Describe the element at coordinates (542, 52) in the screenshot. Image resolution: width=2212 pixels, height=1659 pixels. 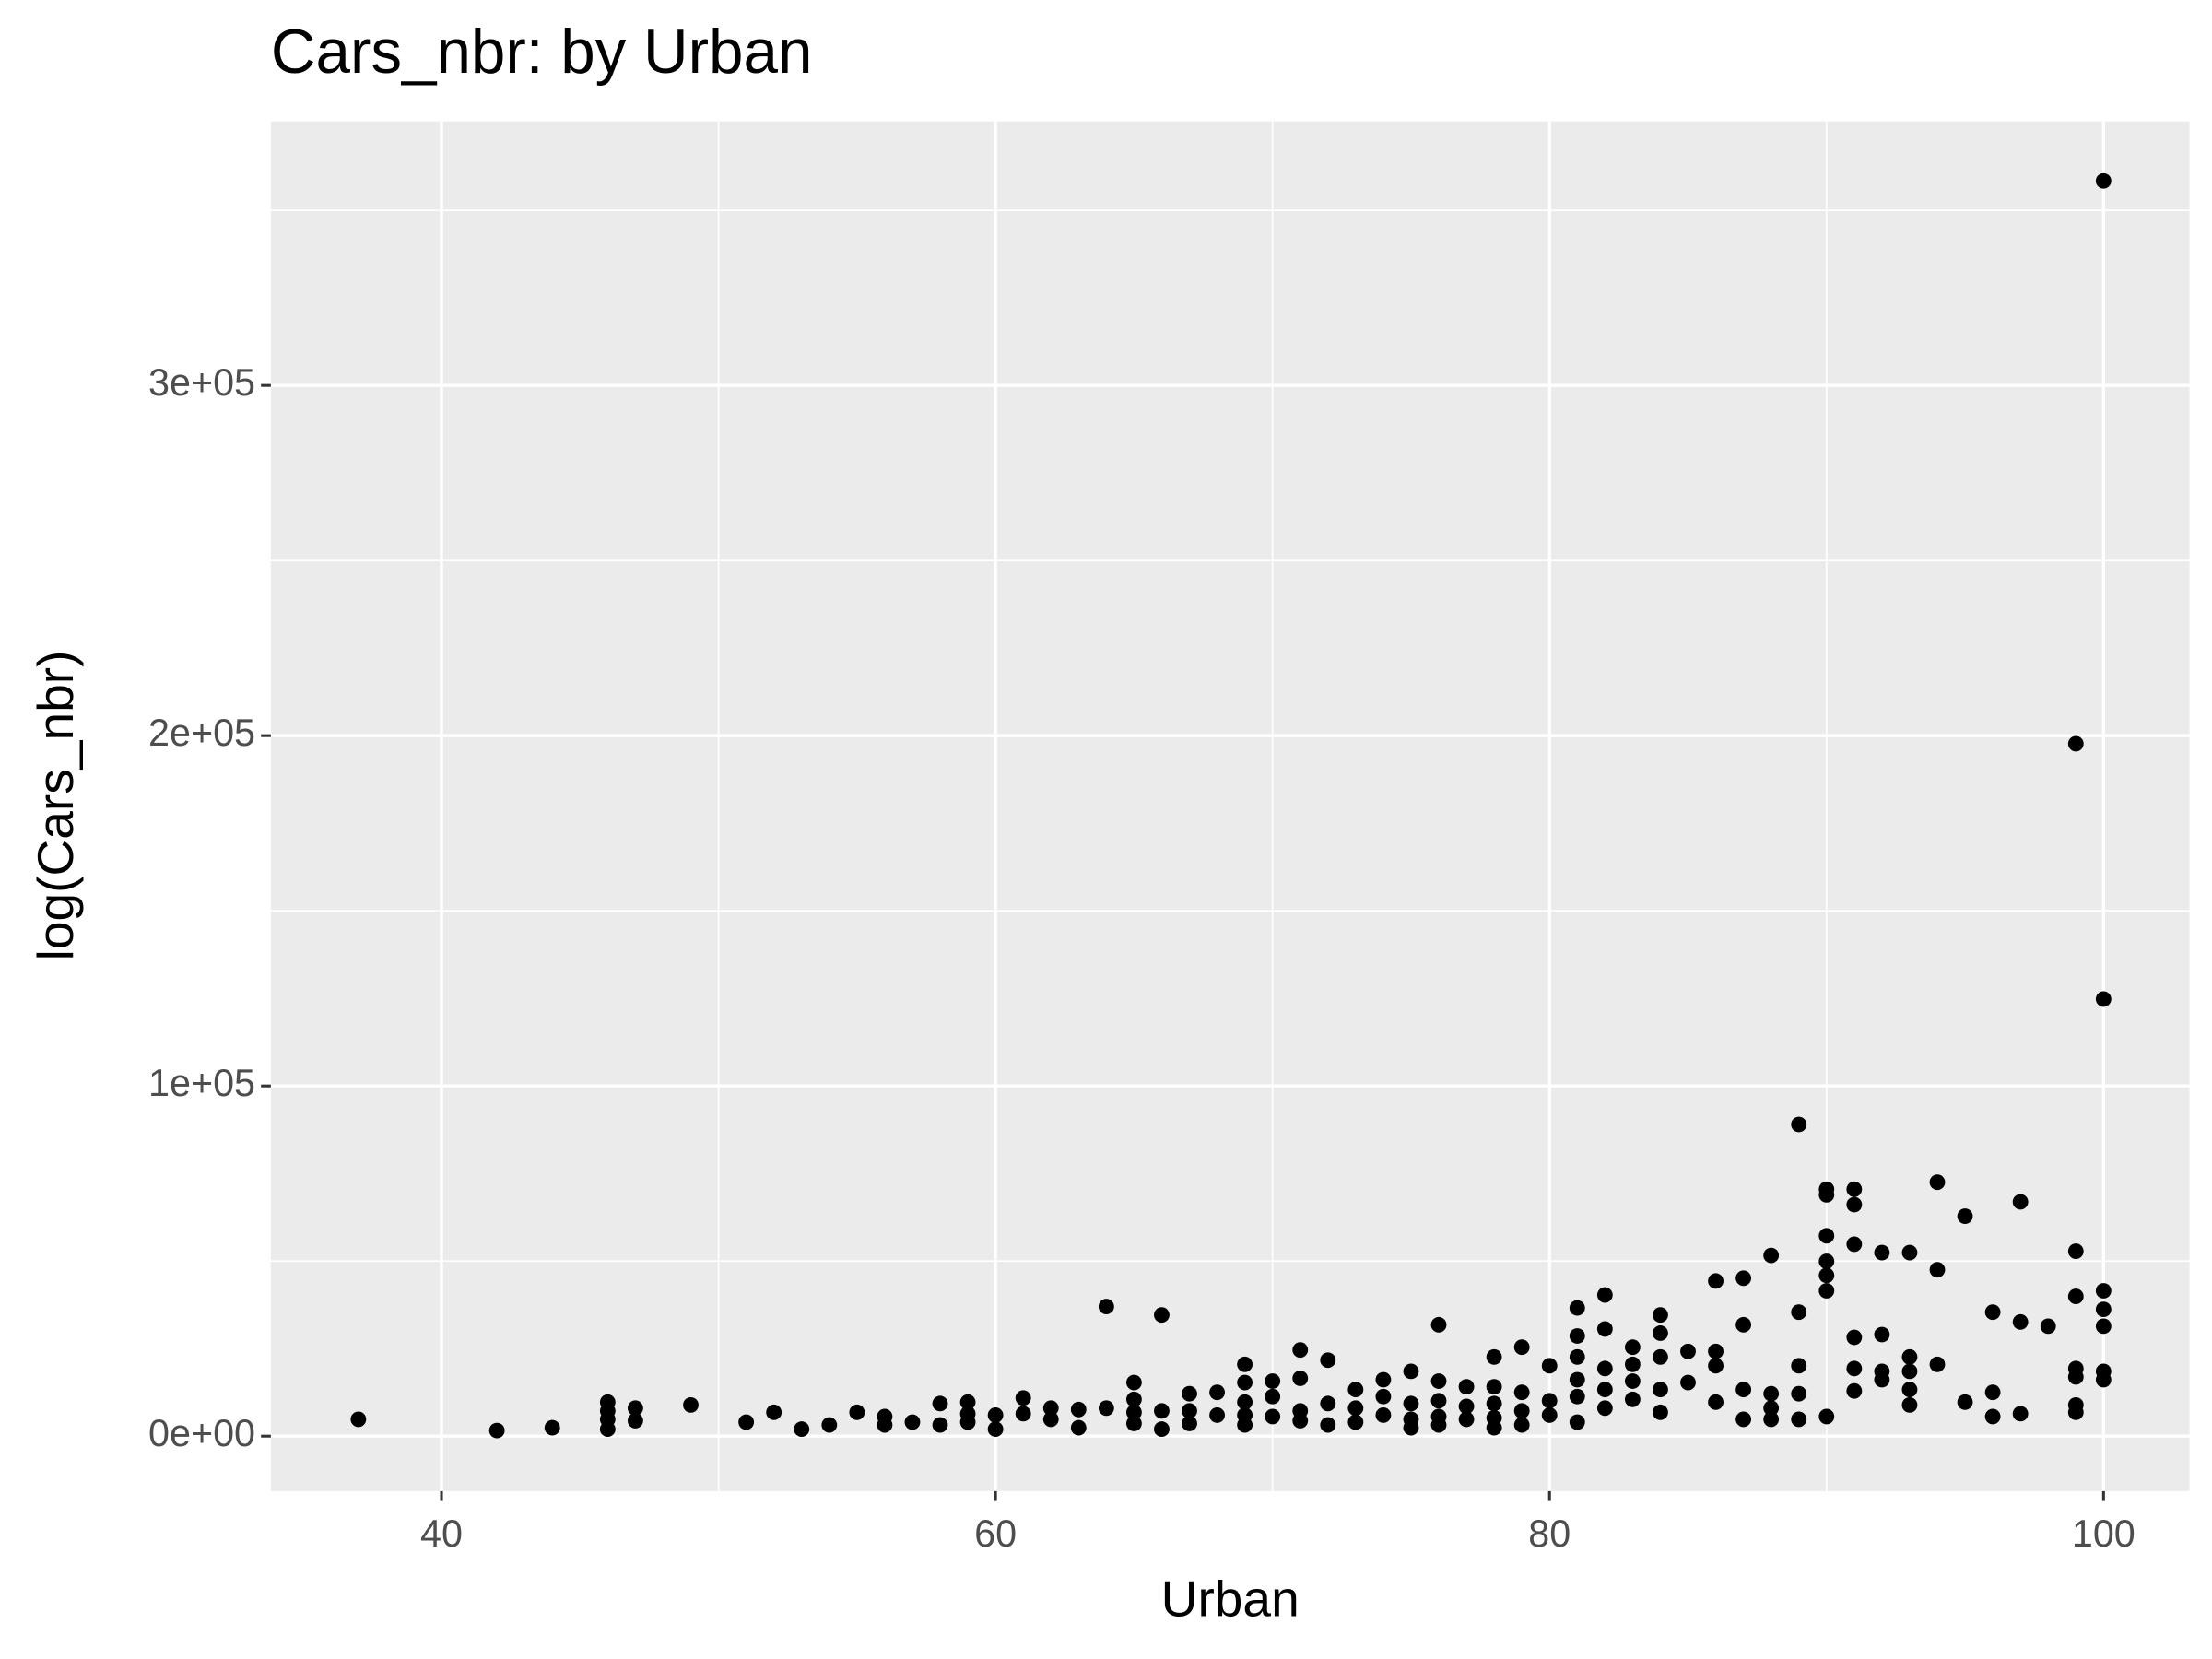
I see `chart-title: Cars_nbr: by Urban` at that location.